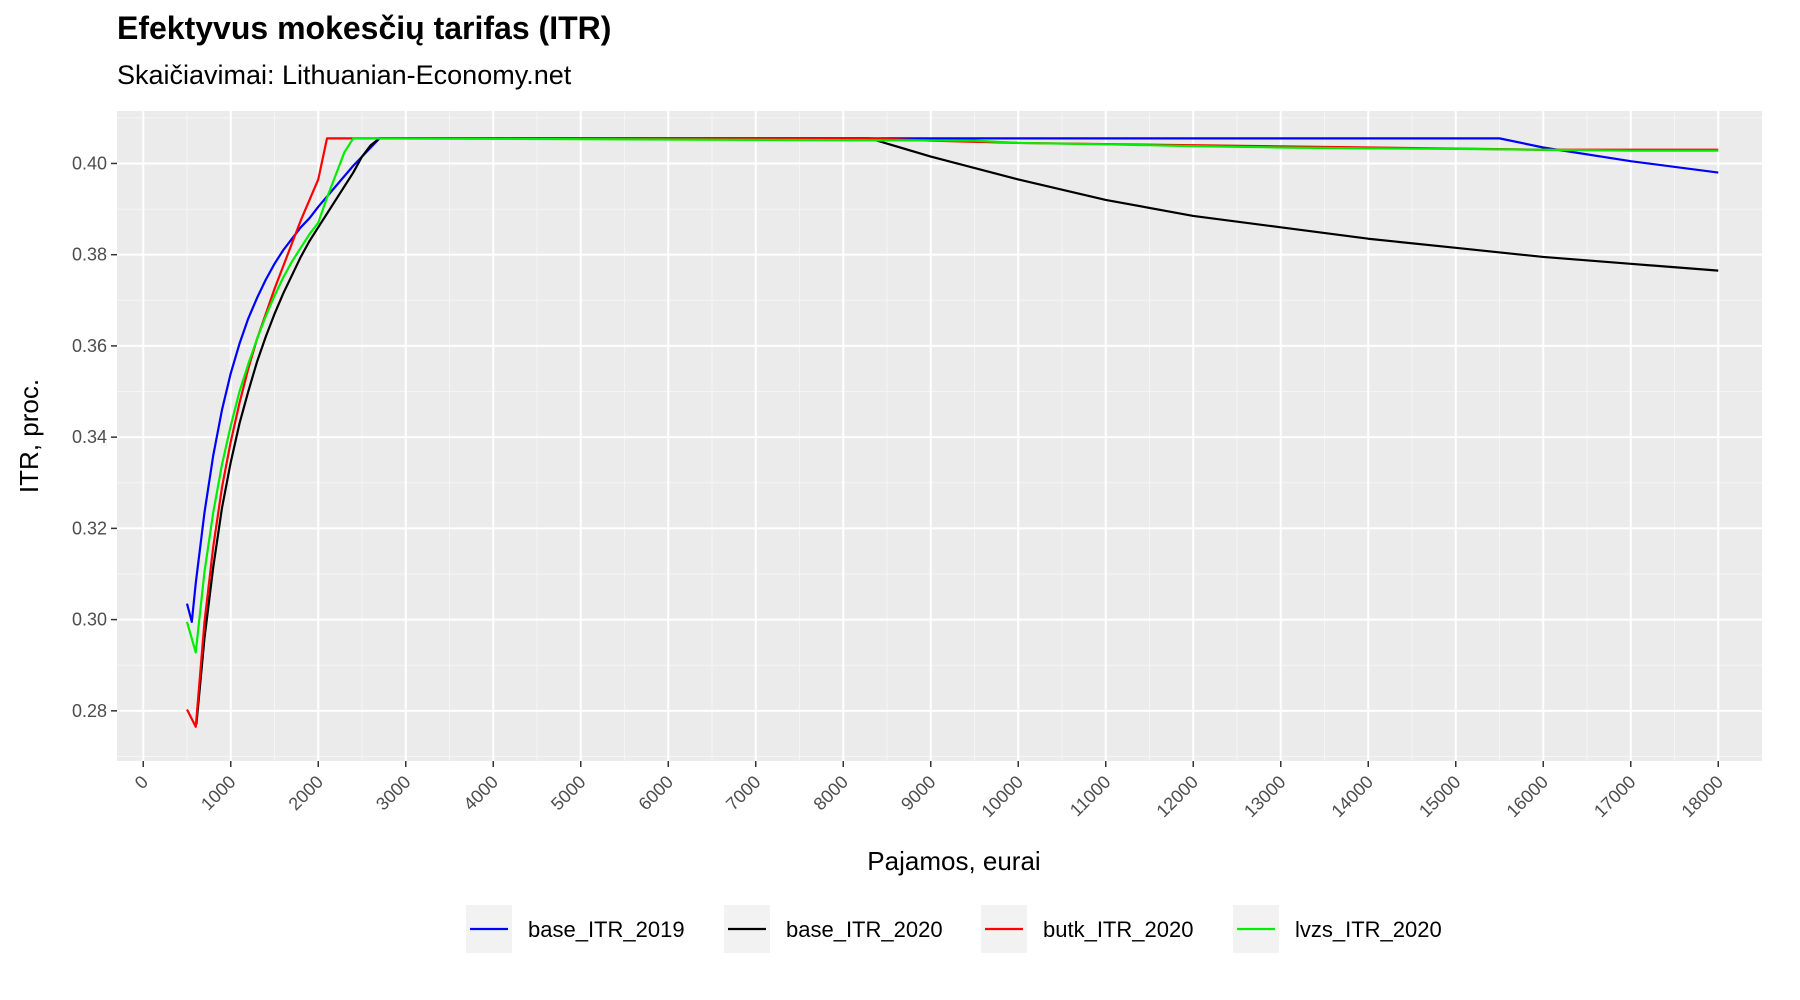 Image resolution: width=1800 pixels, height=1000 pixels. Describe the element at coordinates (1368, 929) in the screenshot. I see `legend-label-lvzs_ITR_2020: lvzs_ITR_2020` at that location.